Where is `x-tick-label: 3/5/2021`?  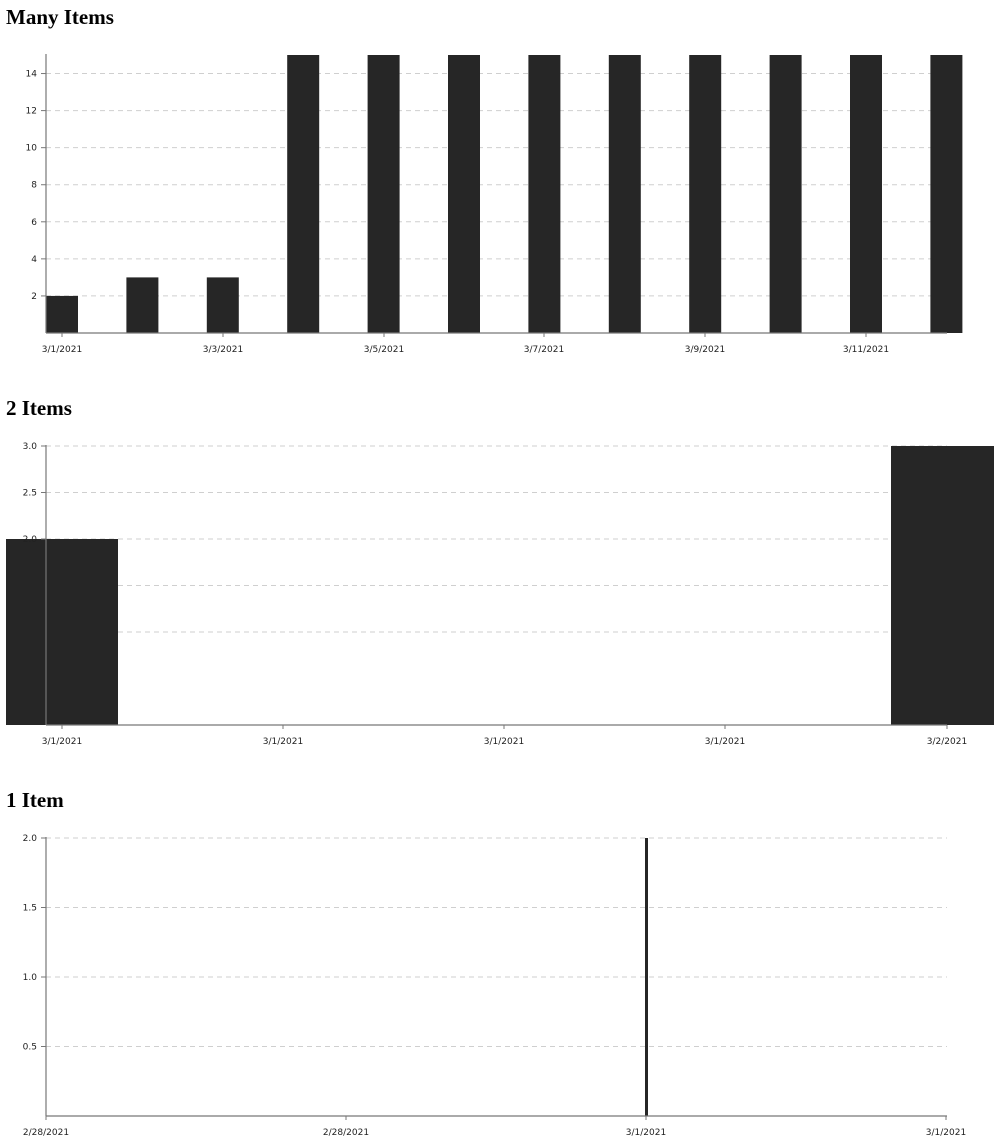 x-tick-label: 3/5/2021 is located at coordinates (384, 350).